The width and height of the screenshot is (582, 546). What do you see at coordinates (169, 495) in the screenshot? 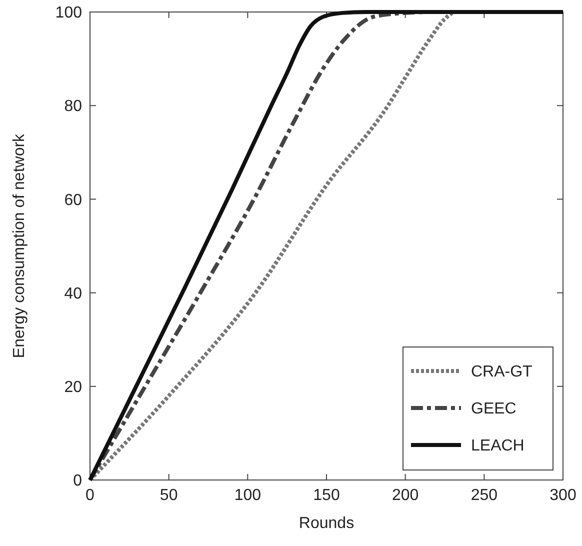
I see `x-tick-label: 50` at bounding box center [169, 495].